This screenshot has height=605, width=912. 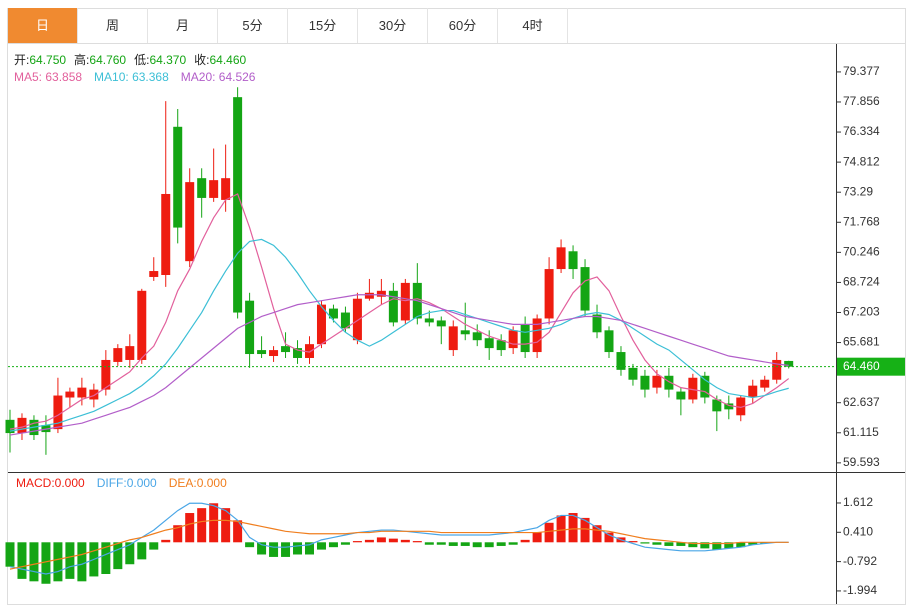 What do you see at coordinates (253, 25) in the screenshot?
I see `period-tab: 5分` at bounding box center [253, 25].